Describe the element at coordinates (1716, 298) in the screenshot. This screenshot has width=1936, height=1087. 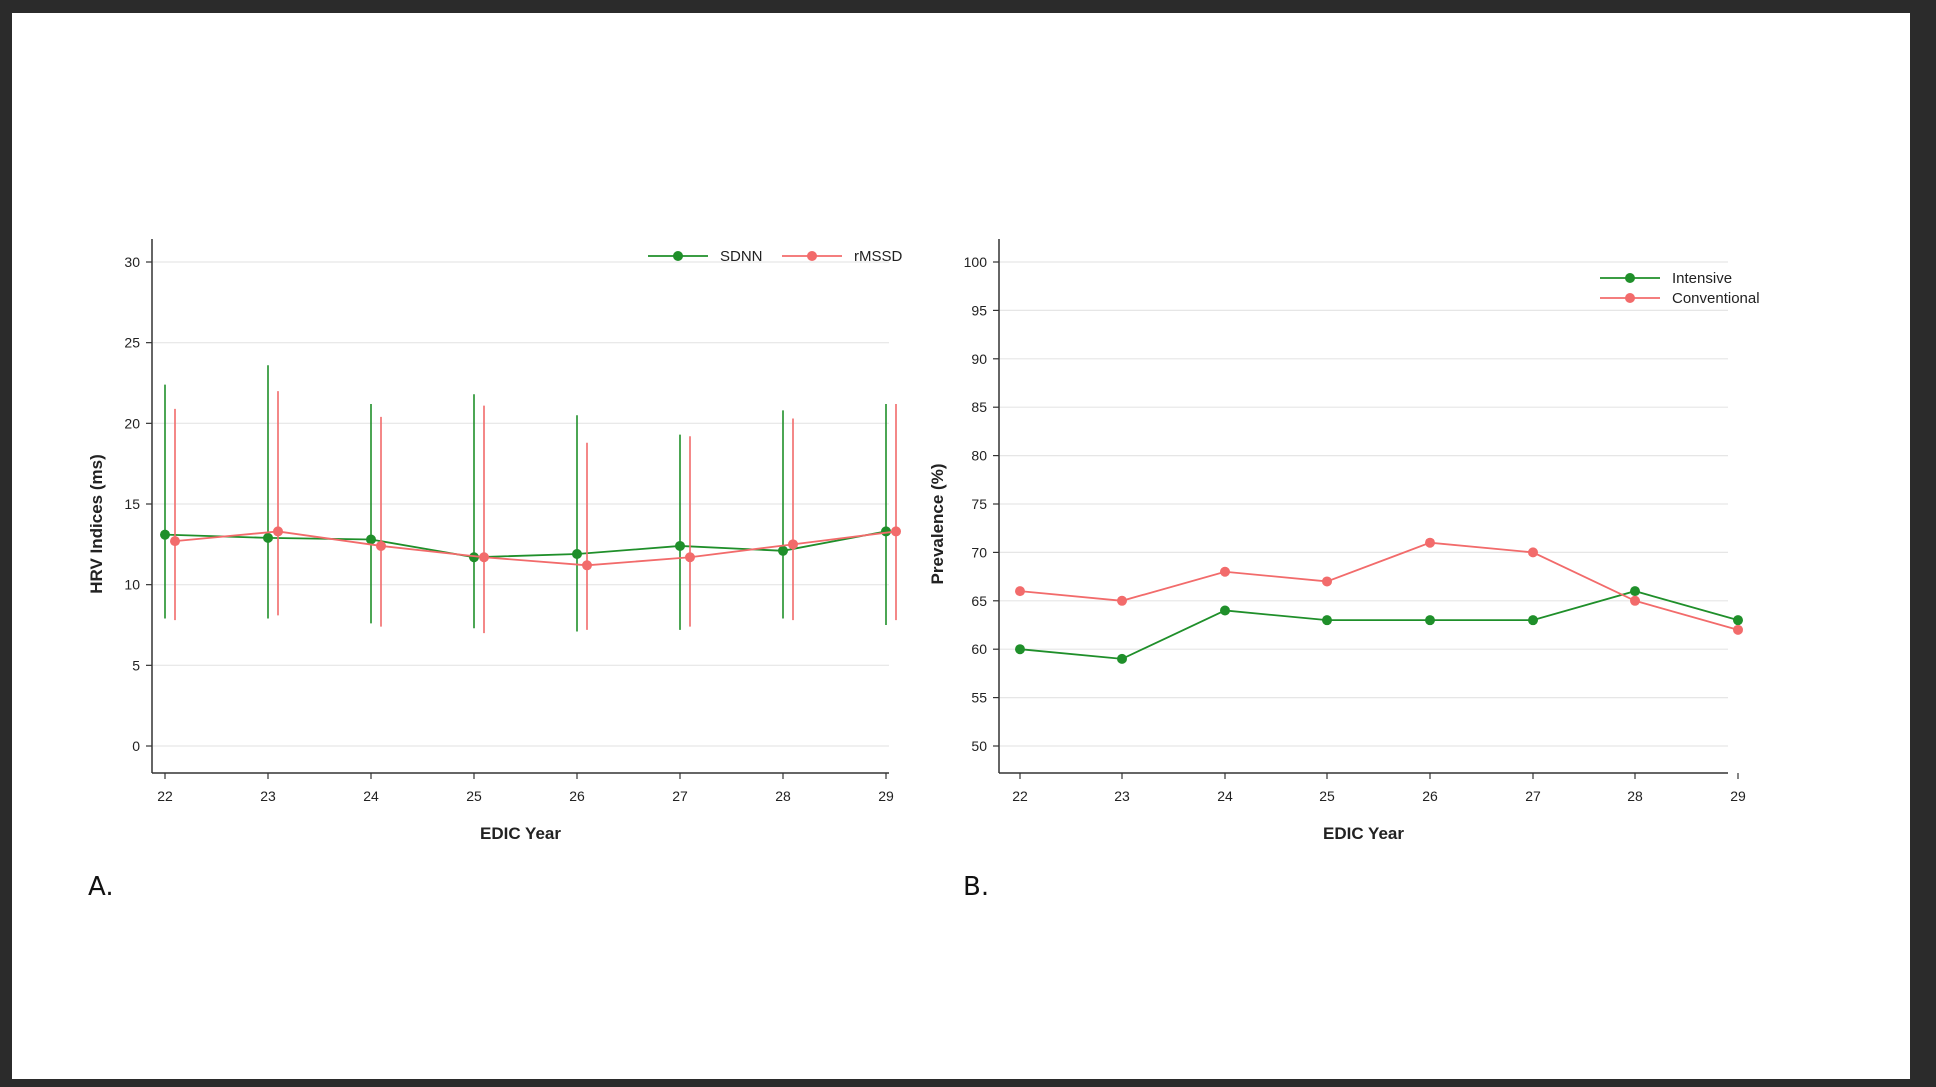
I see `legend-label: Conventional` at that location.